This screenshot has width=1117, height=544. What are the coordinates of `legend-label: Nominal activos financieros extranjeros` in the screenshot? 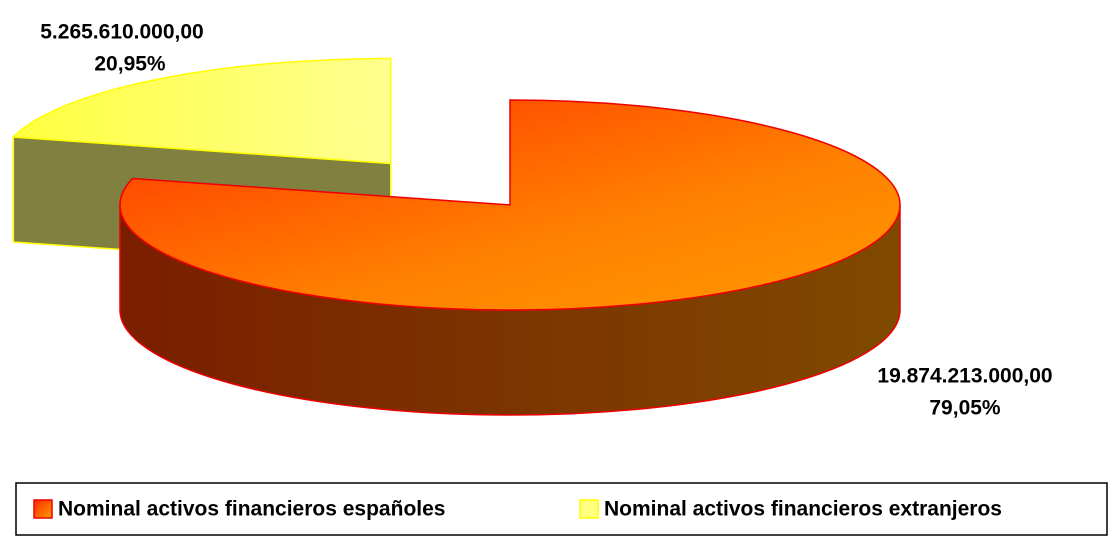 It's located at (803, 509).